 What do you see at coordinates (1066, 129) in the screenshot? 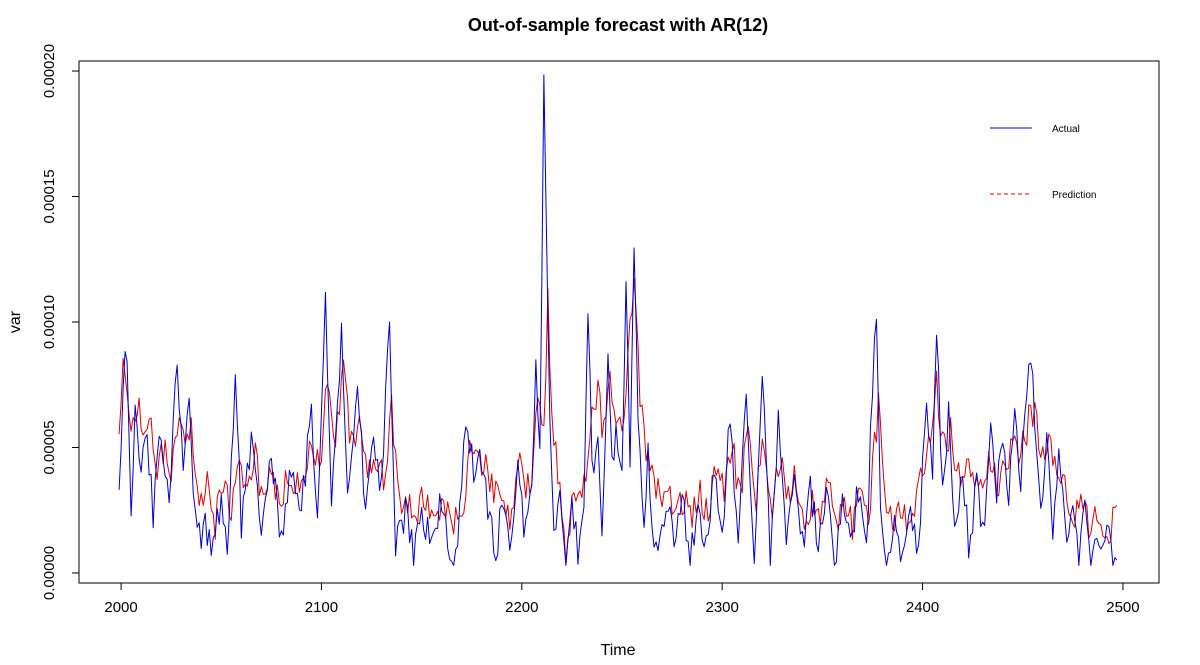
I see `legend-label-actual: Actual` at bounding box center [1066, 129].